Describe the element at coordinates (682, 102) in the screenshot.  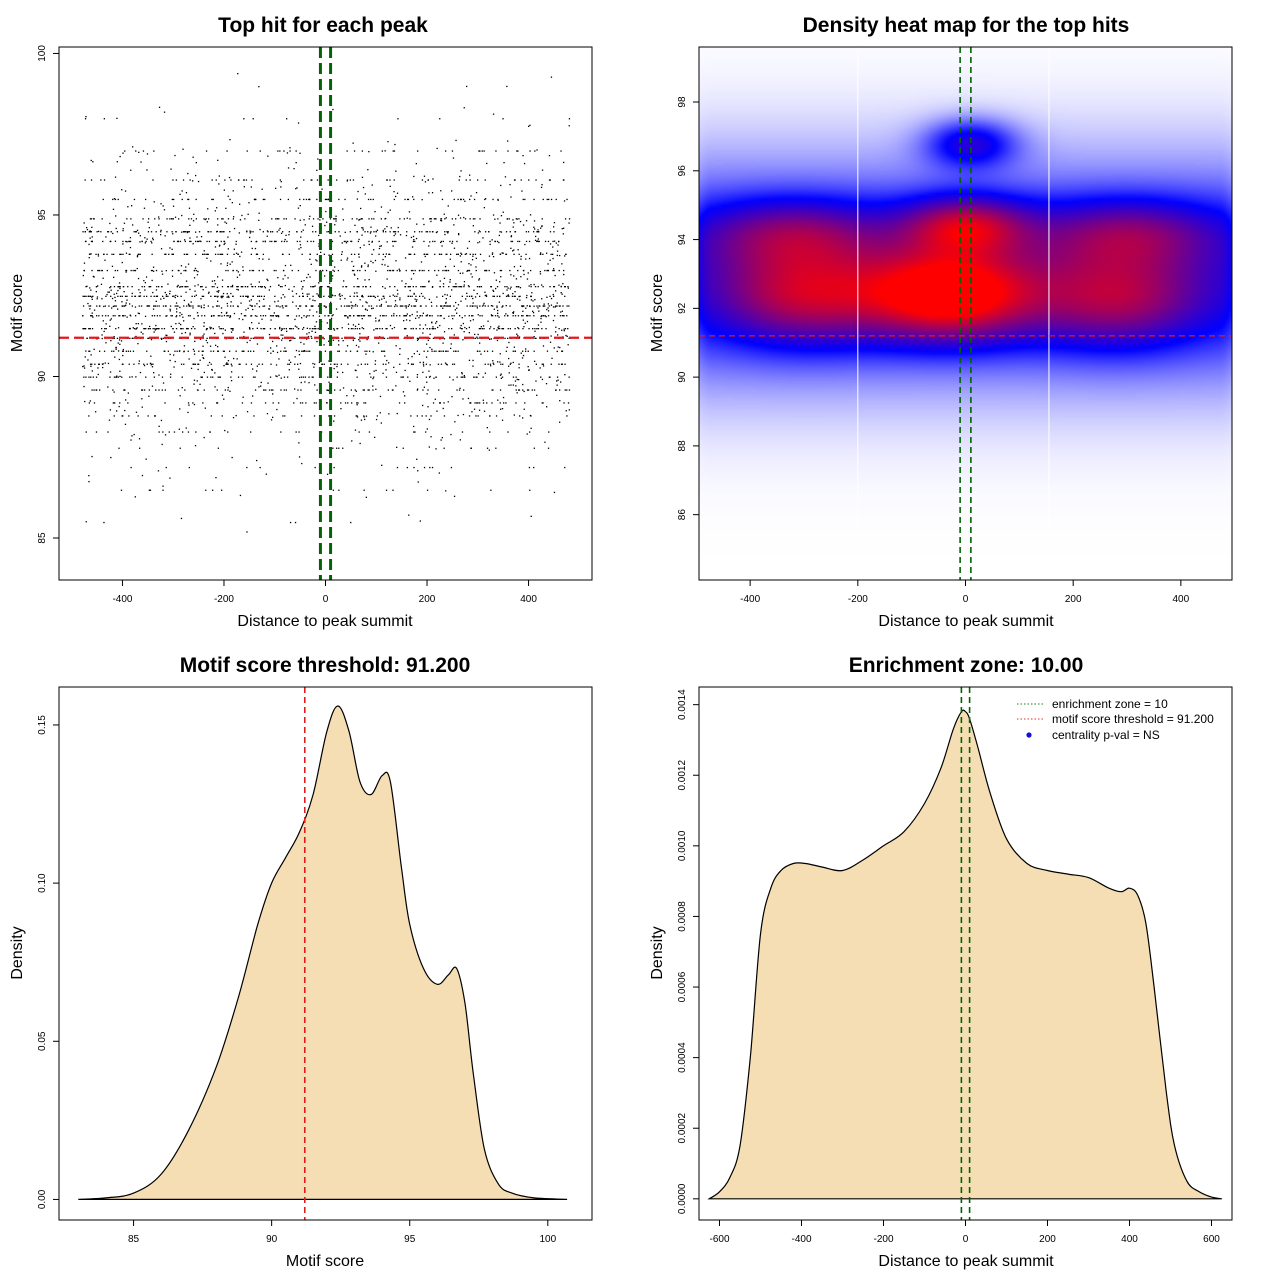
I see `heatmap-y-tick-label: 98` at that location.